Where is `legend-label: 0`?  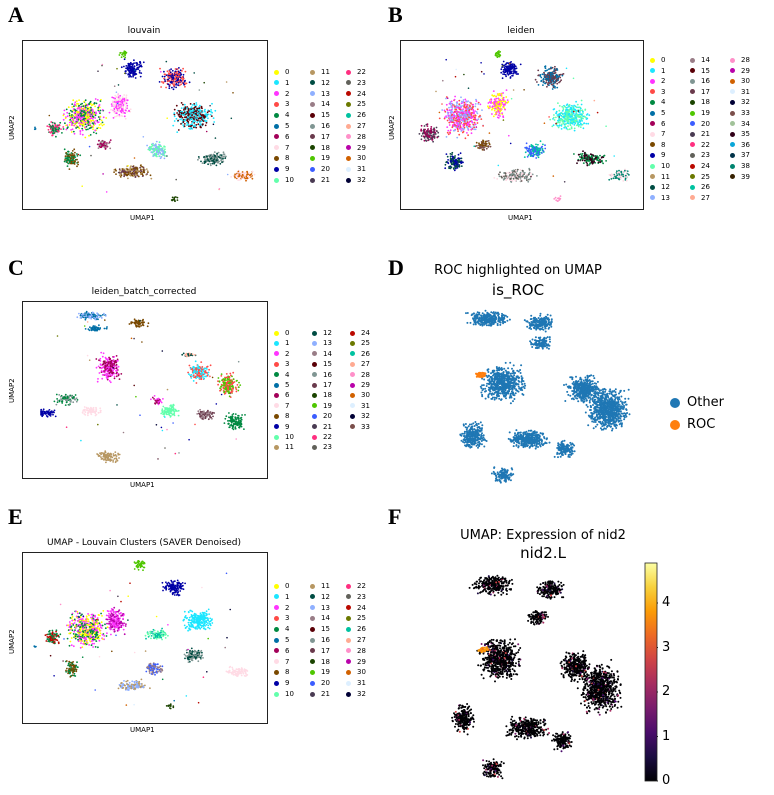
legend-label: 0 is located at coordinates (287, 72).